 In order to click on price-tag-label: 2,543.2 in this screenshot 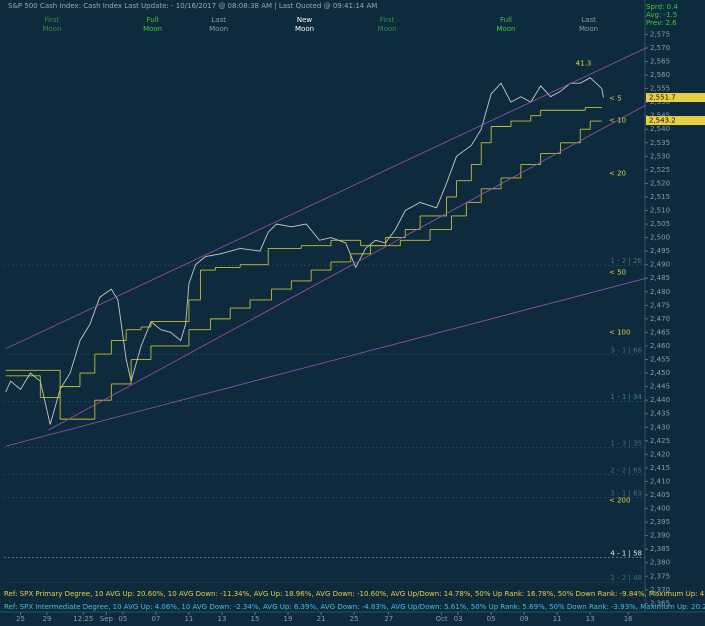, I will do `click(662, 121)`.